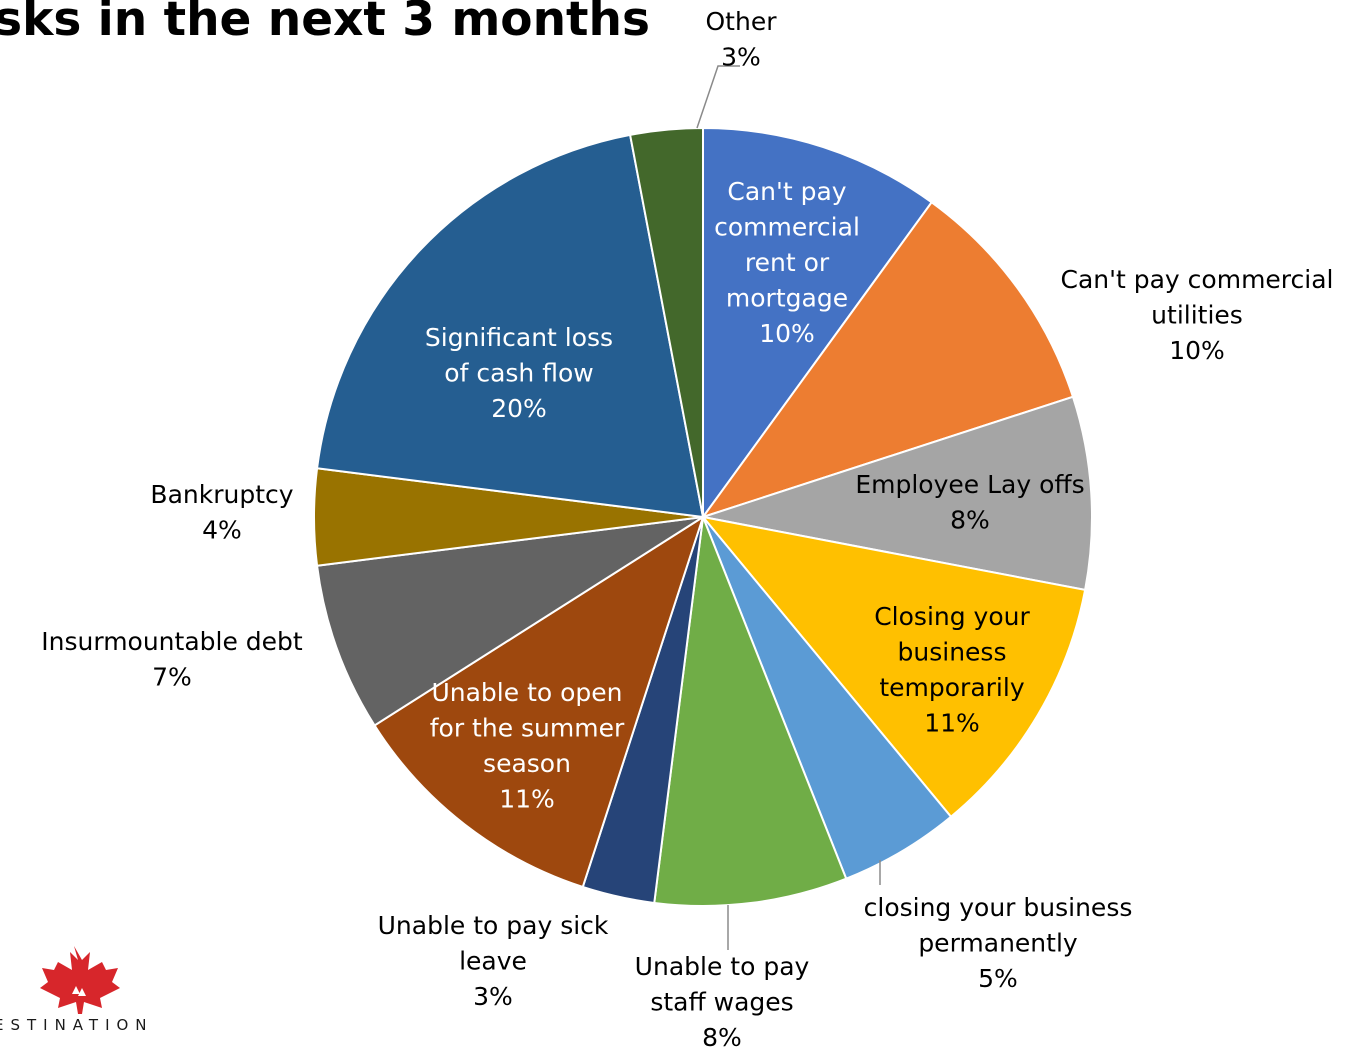  I want to click on slice-label-line: Significant loss, so click(519, 337).